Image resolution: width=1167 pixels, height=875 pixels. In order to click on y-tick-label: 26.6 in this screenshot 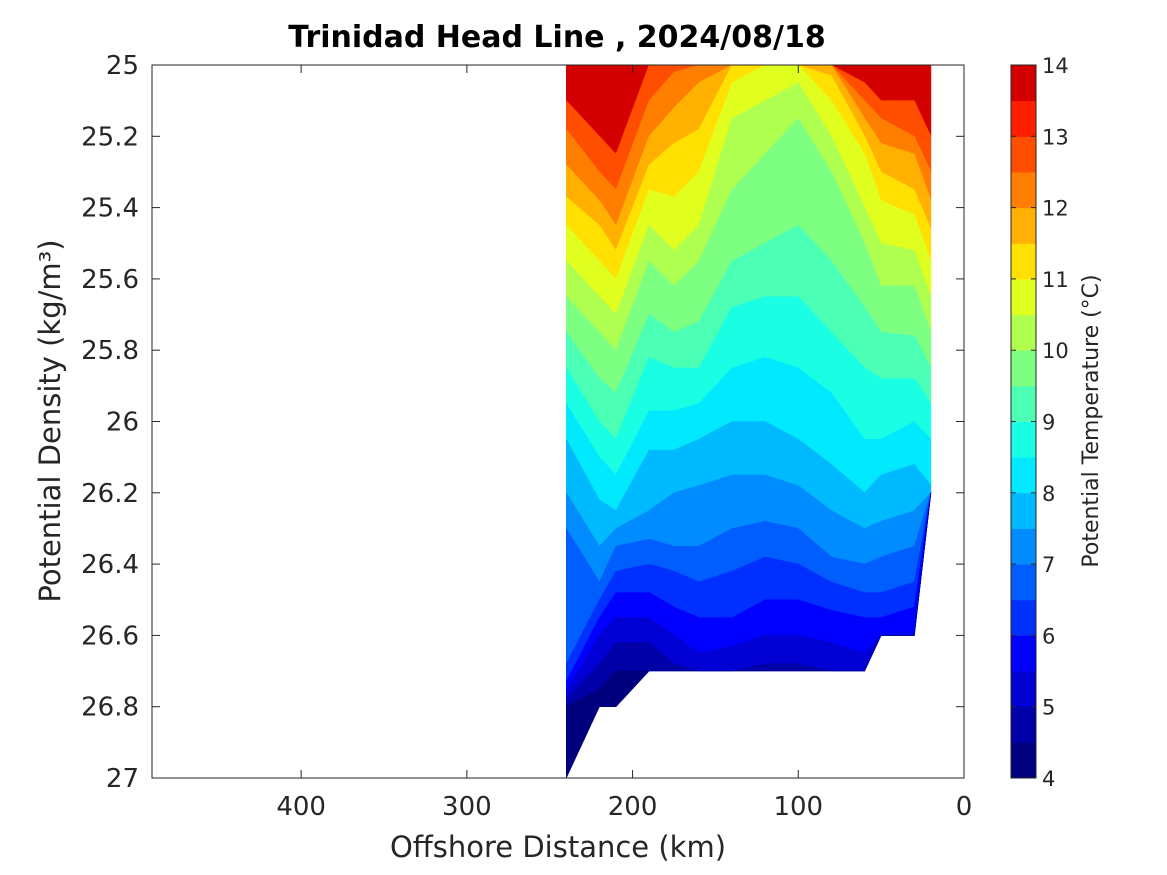, I will do `click(110, 636)`.